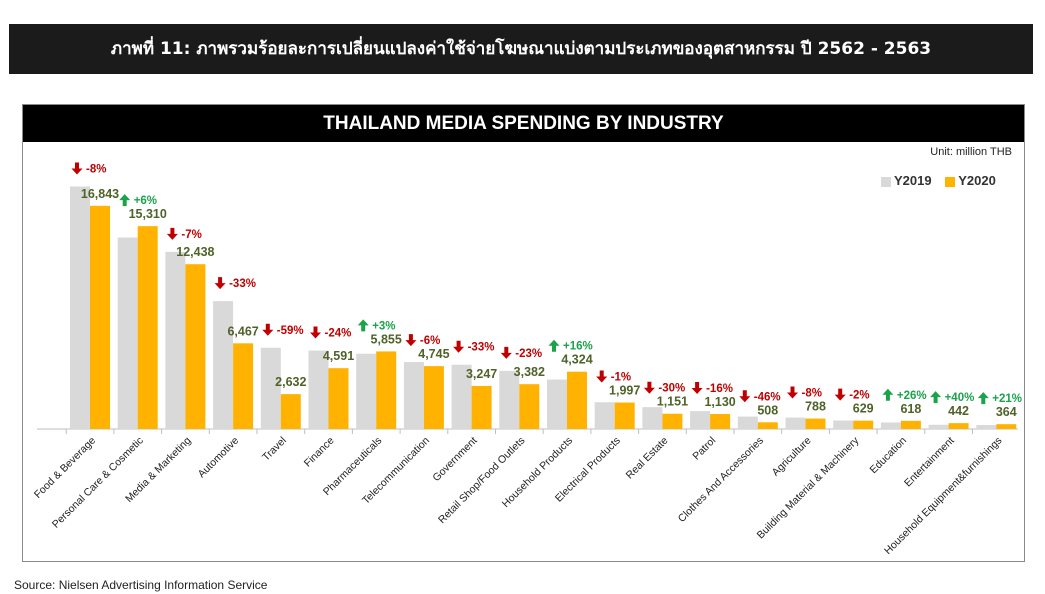 The width and height of the screenshot is (1045, 594). I want to click on unit-label: Unit: million THB, so click(971, 152).